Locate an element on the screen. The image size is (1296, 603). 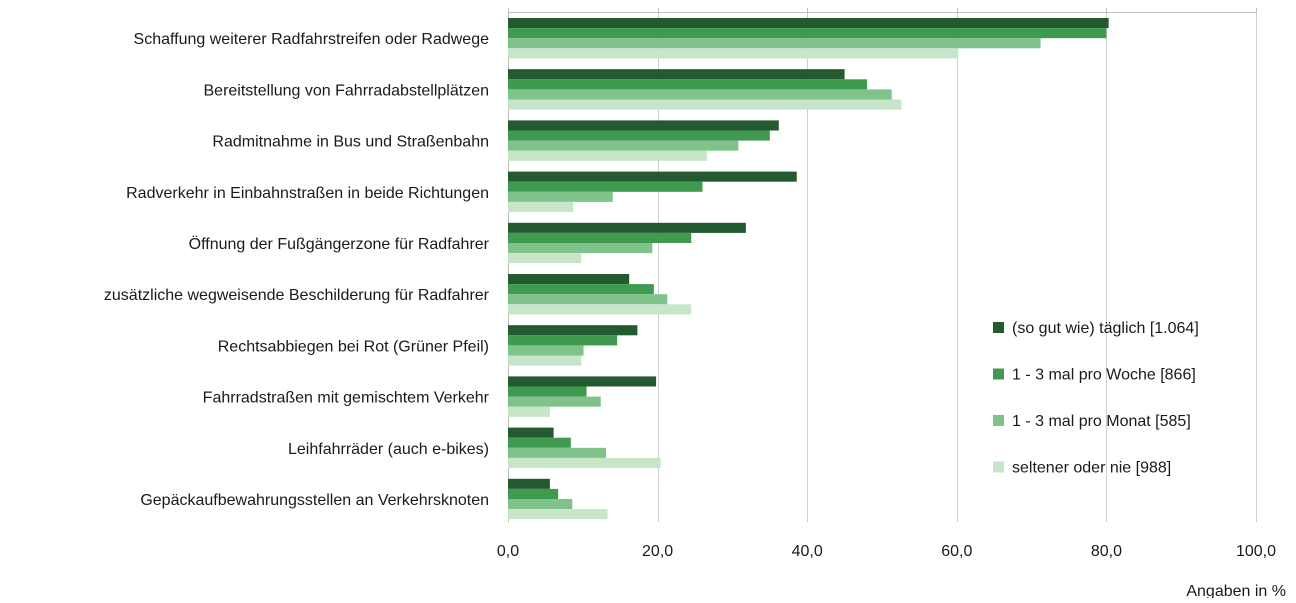
category-label: Fahrradstraßen mit gemischtem Verkehr is located at coordinates (346, 398).